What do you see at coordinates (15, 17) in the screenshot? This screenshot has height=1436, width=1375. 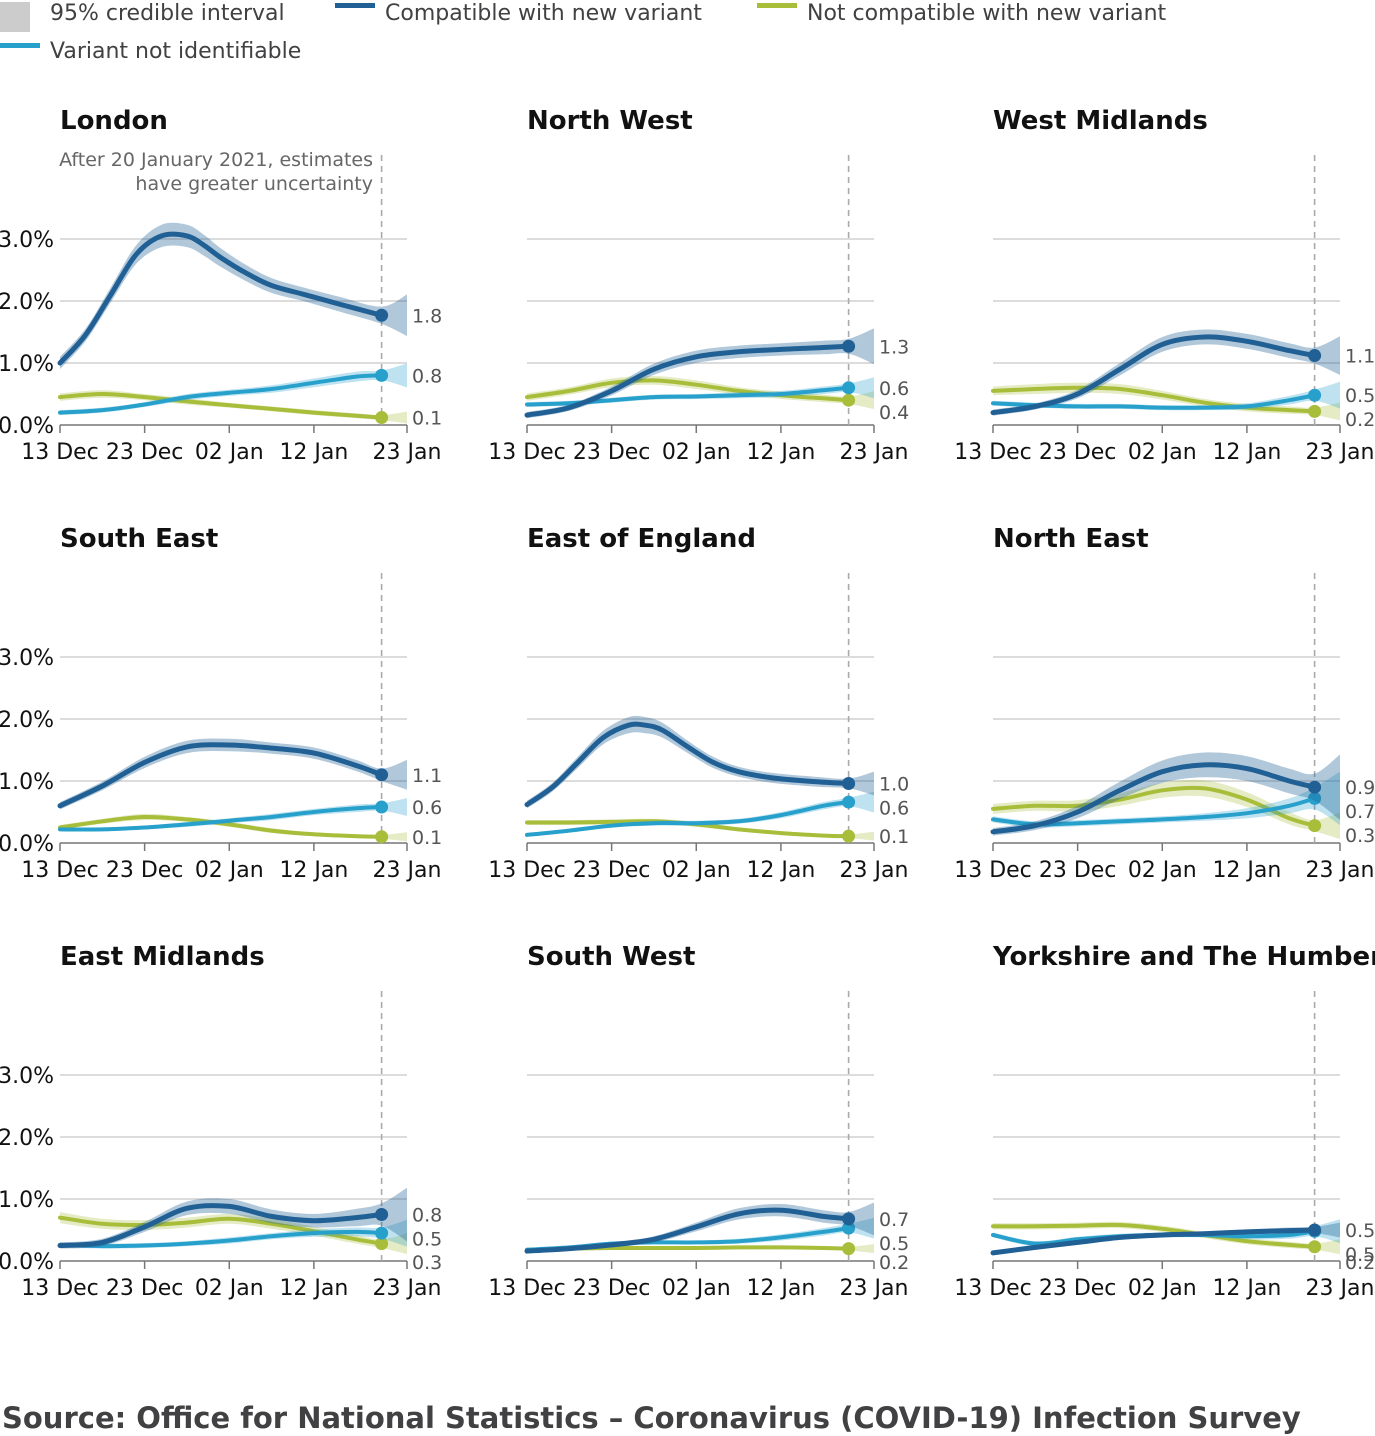 I see `legend-ci-swatch` at bounding box center [15, 17].